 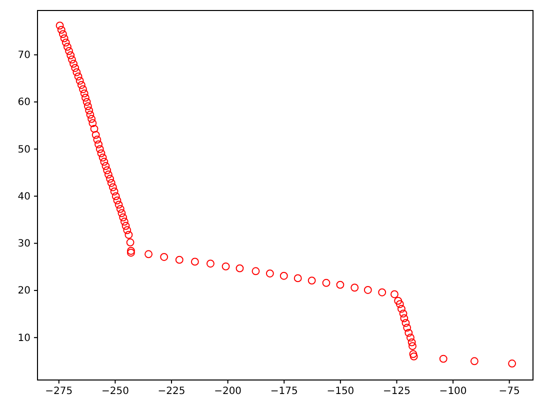 What do you see at coordinates (59, 392) in the screenshot?
I see `x-tick-label: −275` at bounding box center [59, 392].